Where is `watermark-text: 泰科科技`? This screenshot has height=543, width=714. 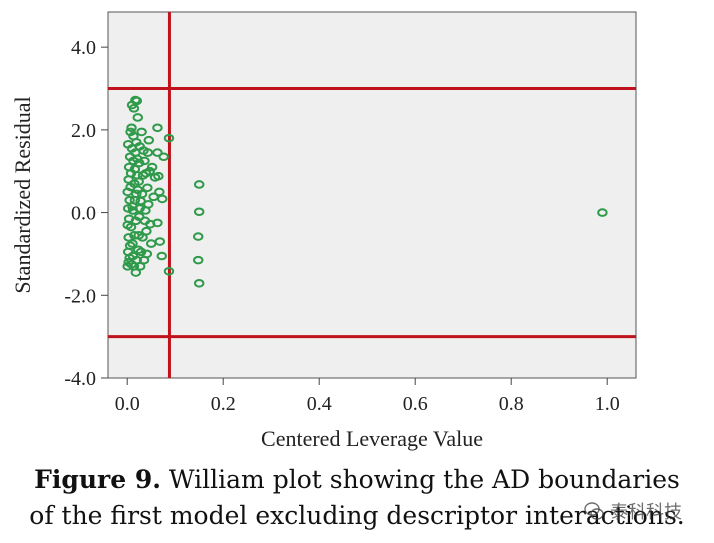
watermark-text: 泰科科技 is located at coordinates (646, 512).